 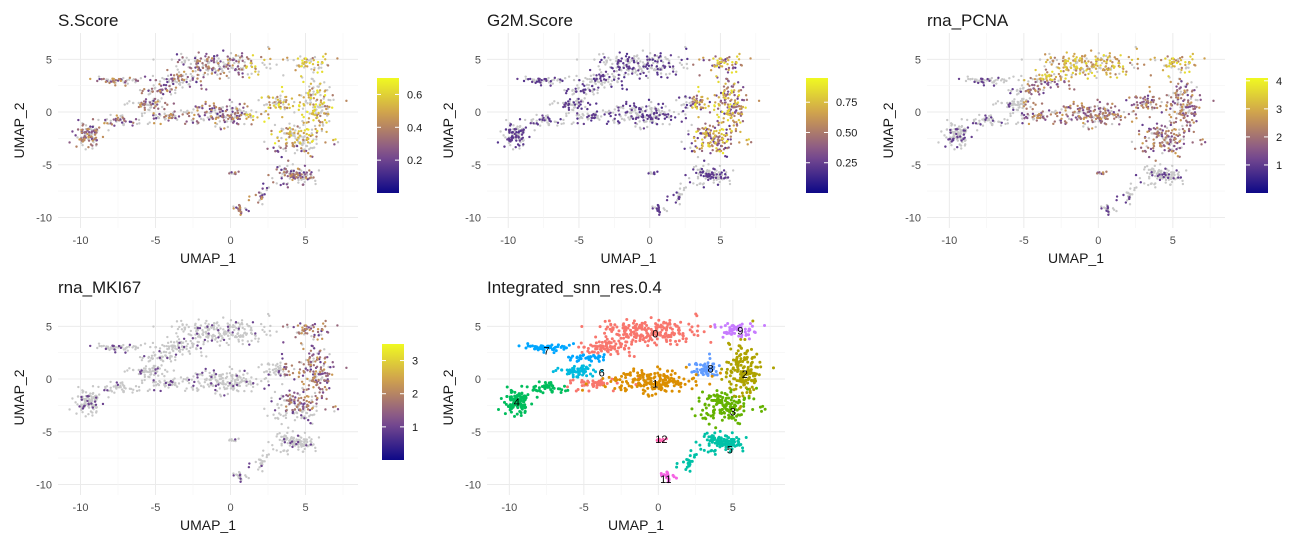 I want to click on x-tick-label: -10, so click(x=949, y=241).